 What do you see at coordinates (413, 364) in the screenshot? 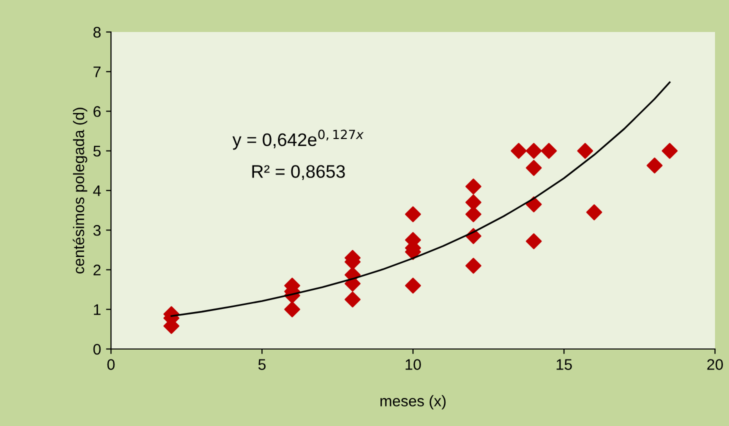
I see `x-tick-label: 10` at bounding box center [413, 364].